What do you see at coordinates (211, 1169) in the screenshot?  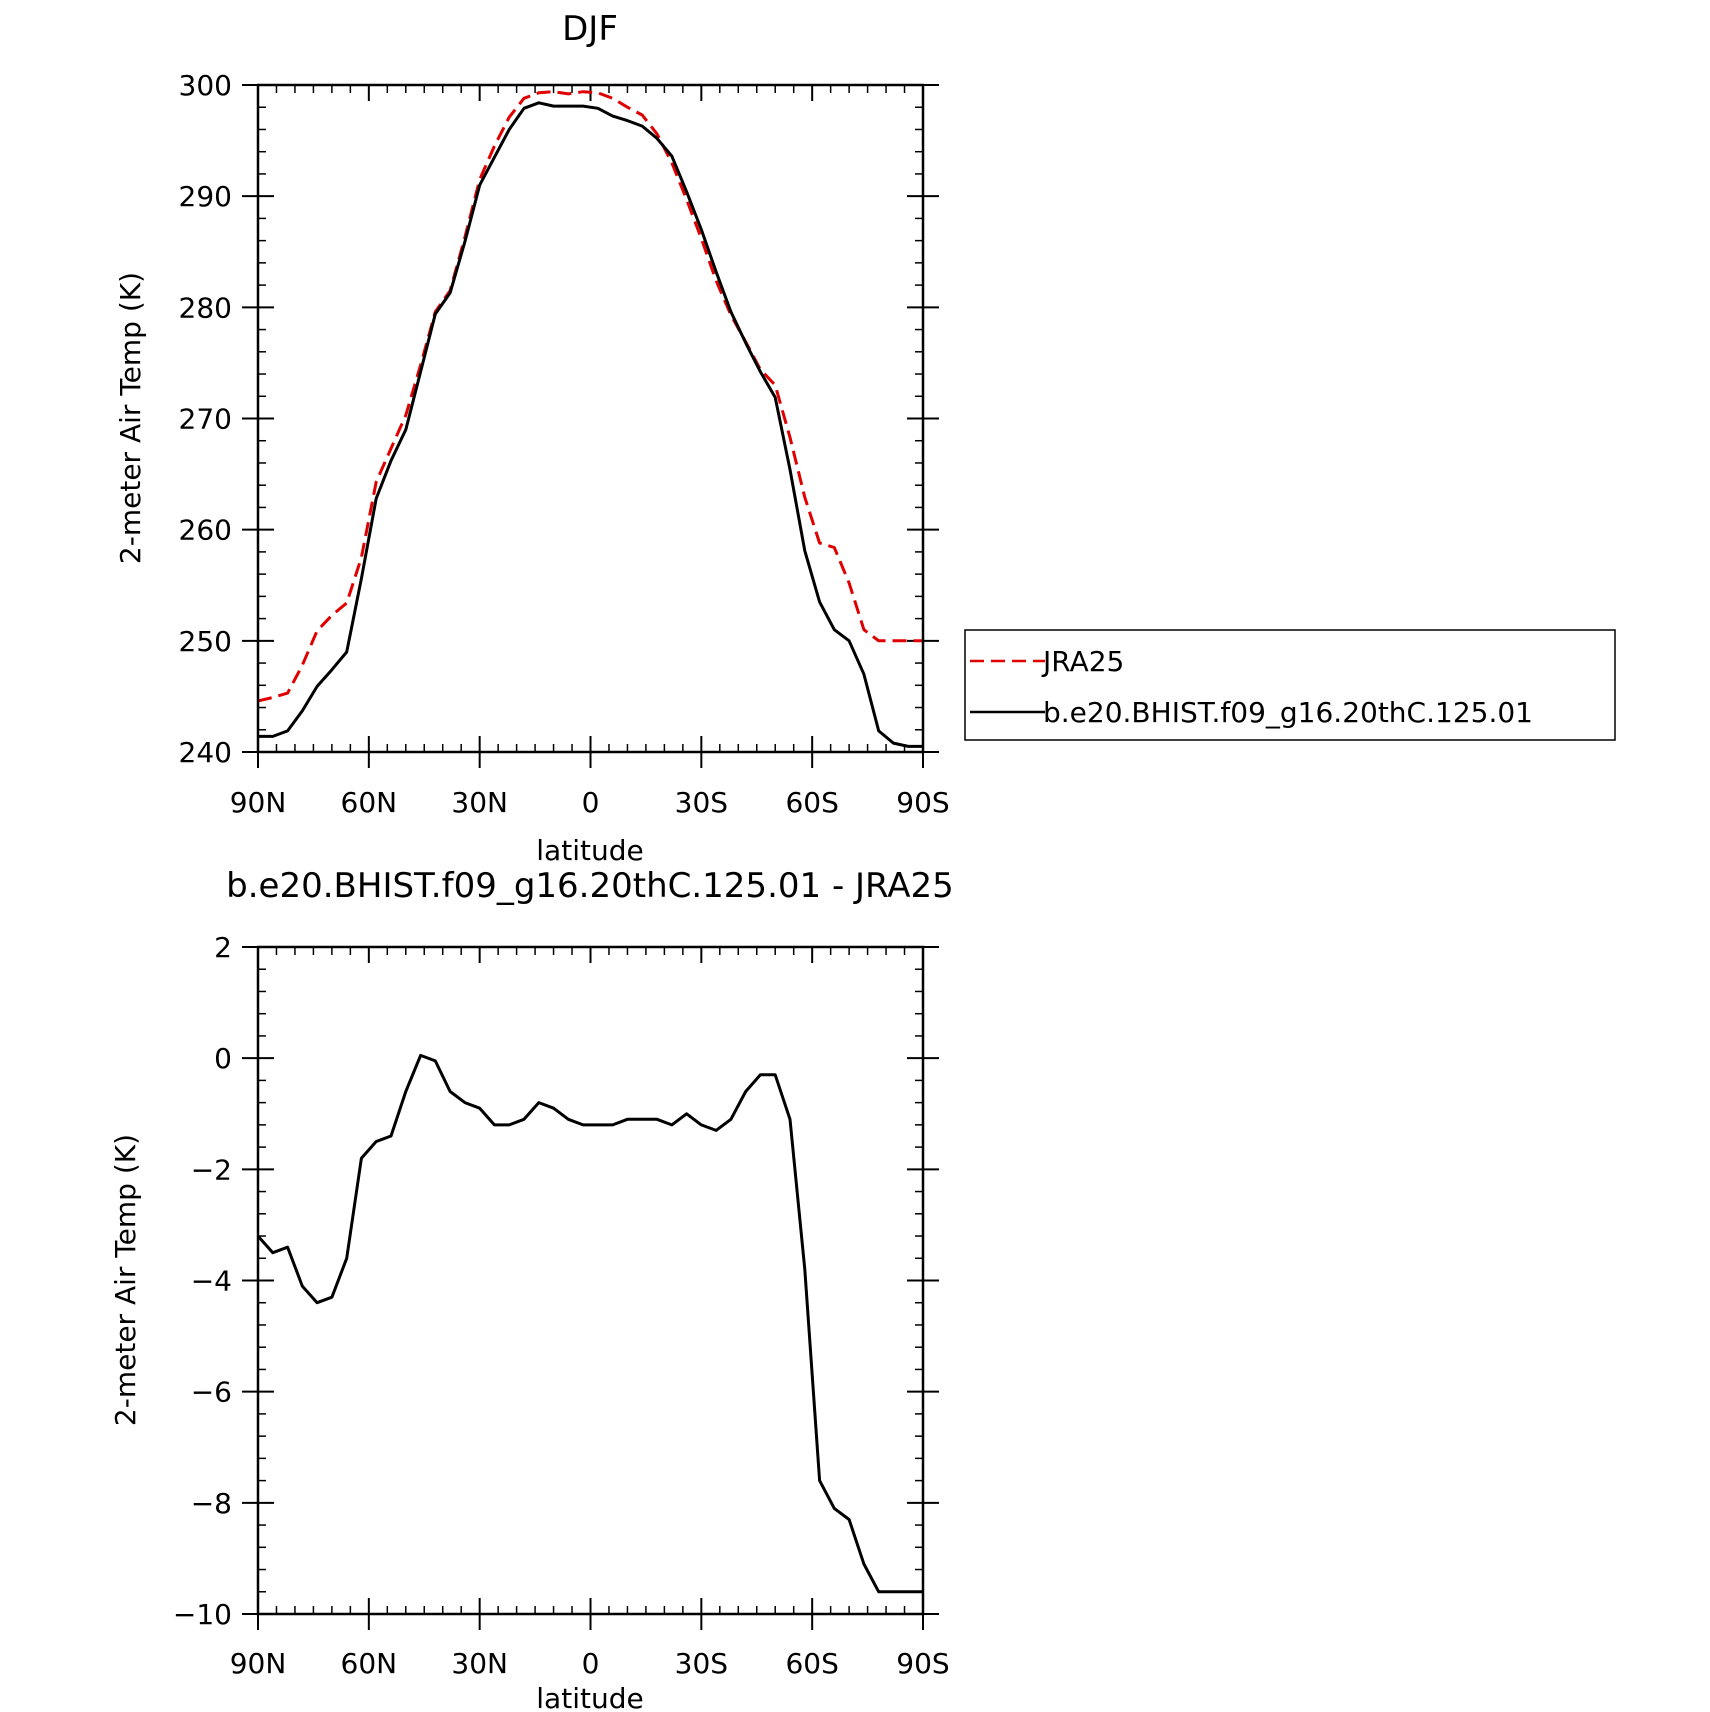 I see `bottom-panel-y-tick-label: −2` at bounding box center [211, 1169].